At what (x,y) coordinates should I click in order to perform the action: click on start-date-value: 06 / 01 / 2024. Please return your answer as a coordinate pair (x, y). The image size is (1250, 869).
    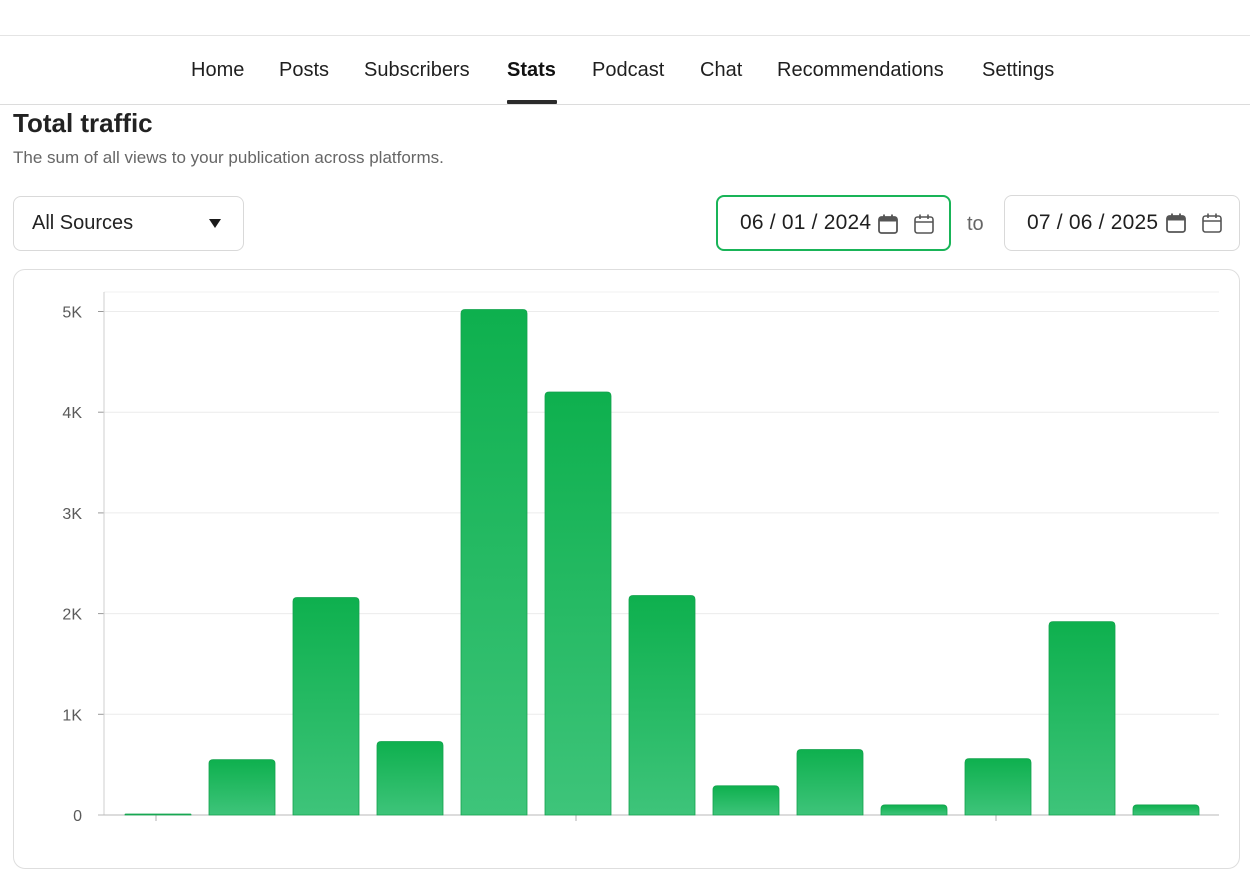
    Looking at the image, I should click on (806, 222).